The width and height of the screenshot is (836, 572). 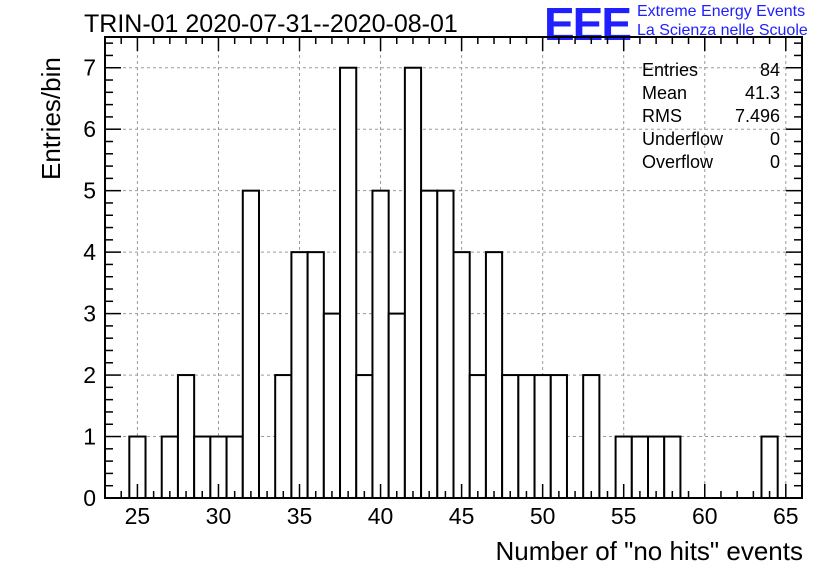 I want to click on x-tick-label: 65, so click(x=786, y=516).